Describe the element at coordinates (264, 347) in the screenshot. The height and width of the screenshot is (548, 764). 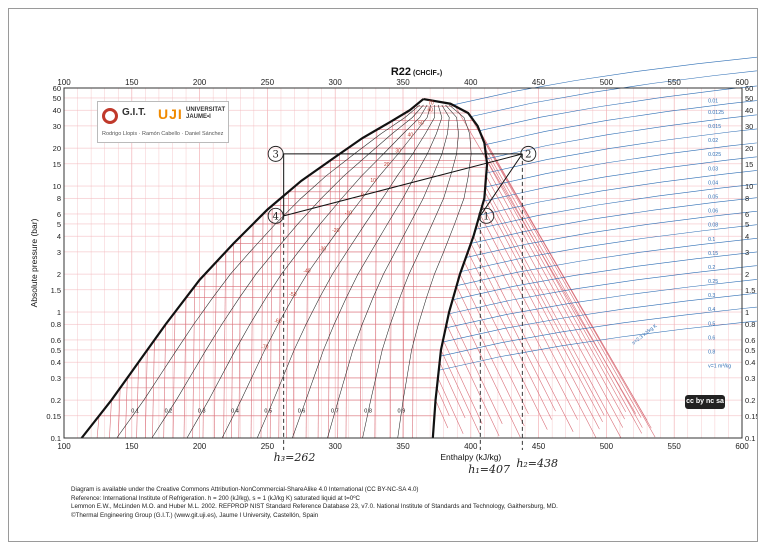
I see `temperature-label: -70` at that location.